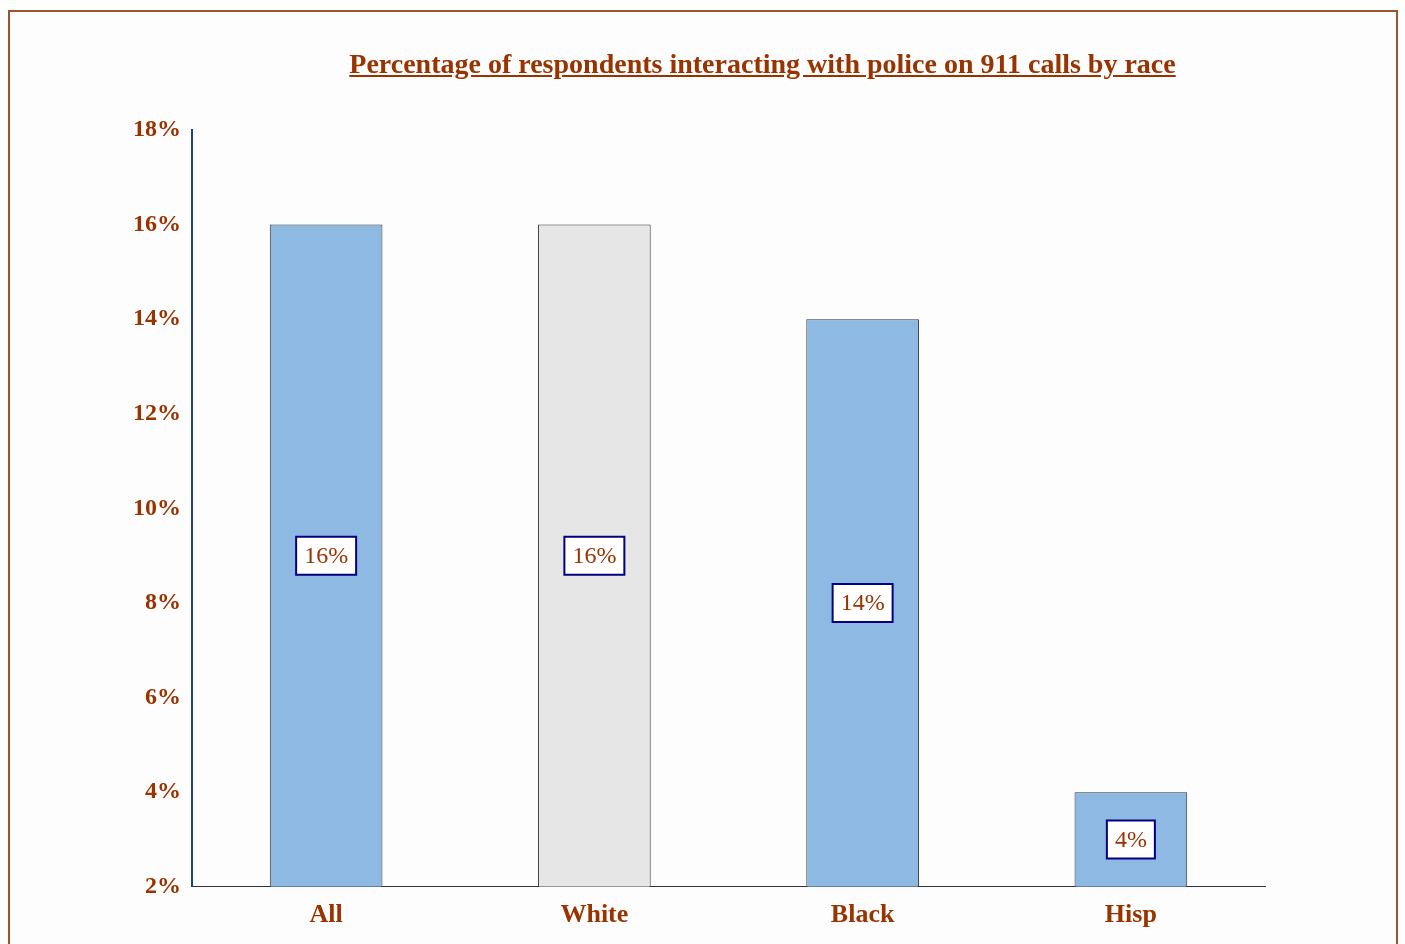 The height and width of the screenshot is (944, 1405). I want to click on x-tick-label: Black, so click(862, 914).